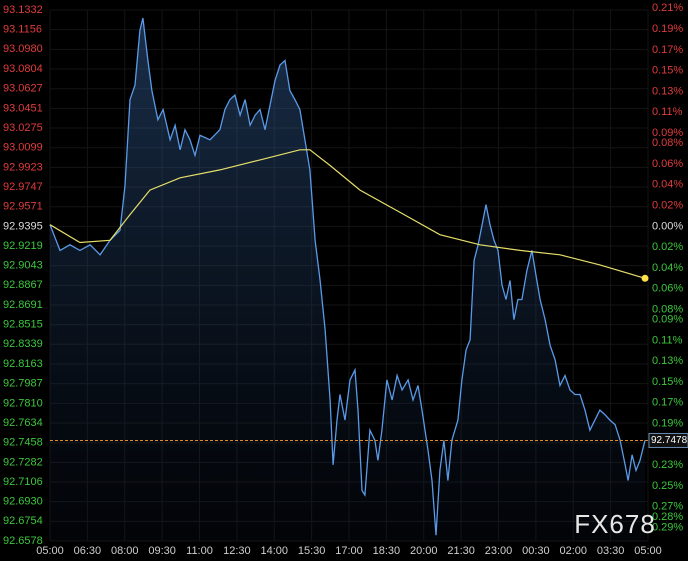 The height and width of the screenshot is (561, 688). What do you see at coordinates (645, 278) in the screenshot?
I see `end-dot` at bounding box center [645, 278].